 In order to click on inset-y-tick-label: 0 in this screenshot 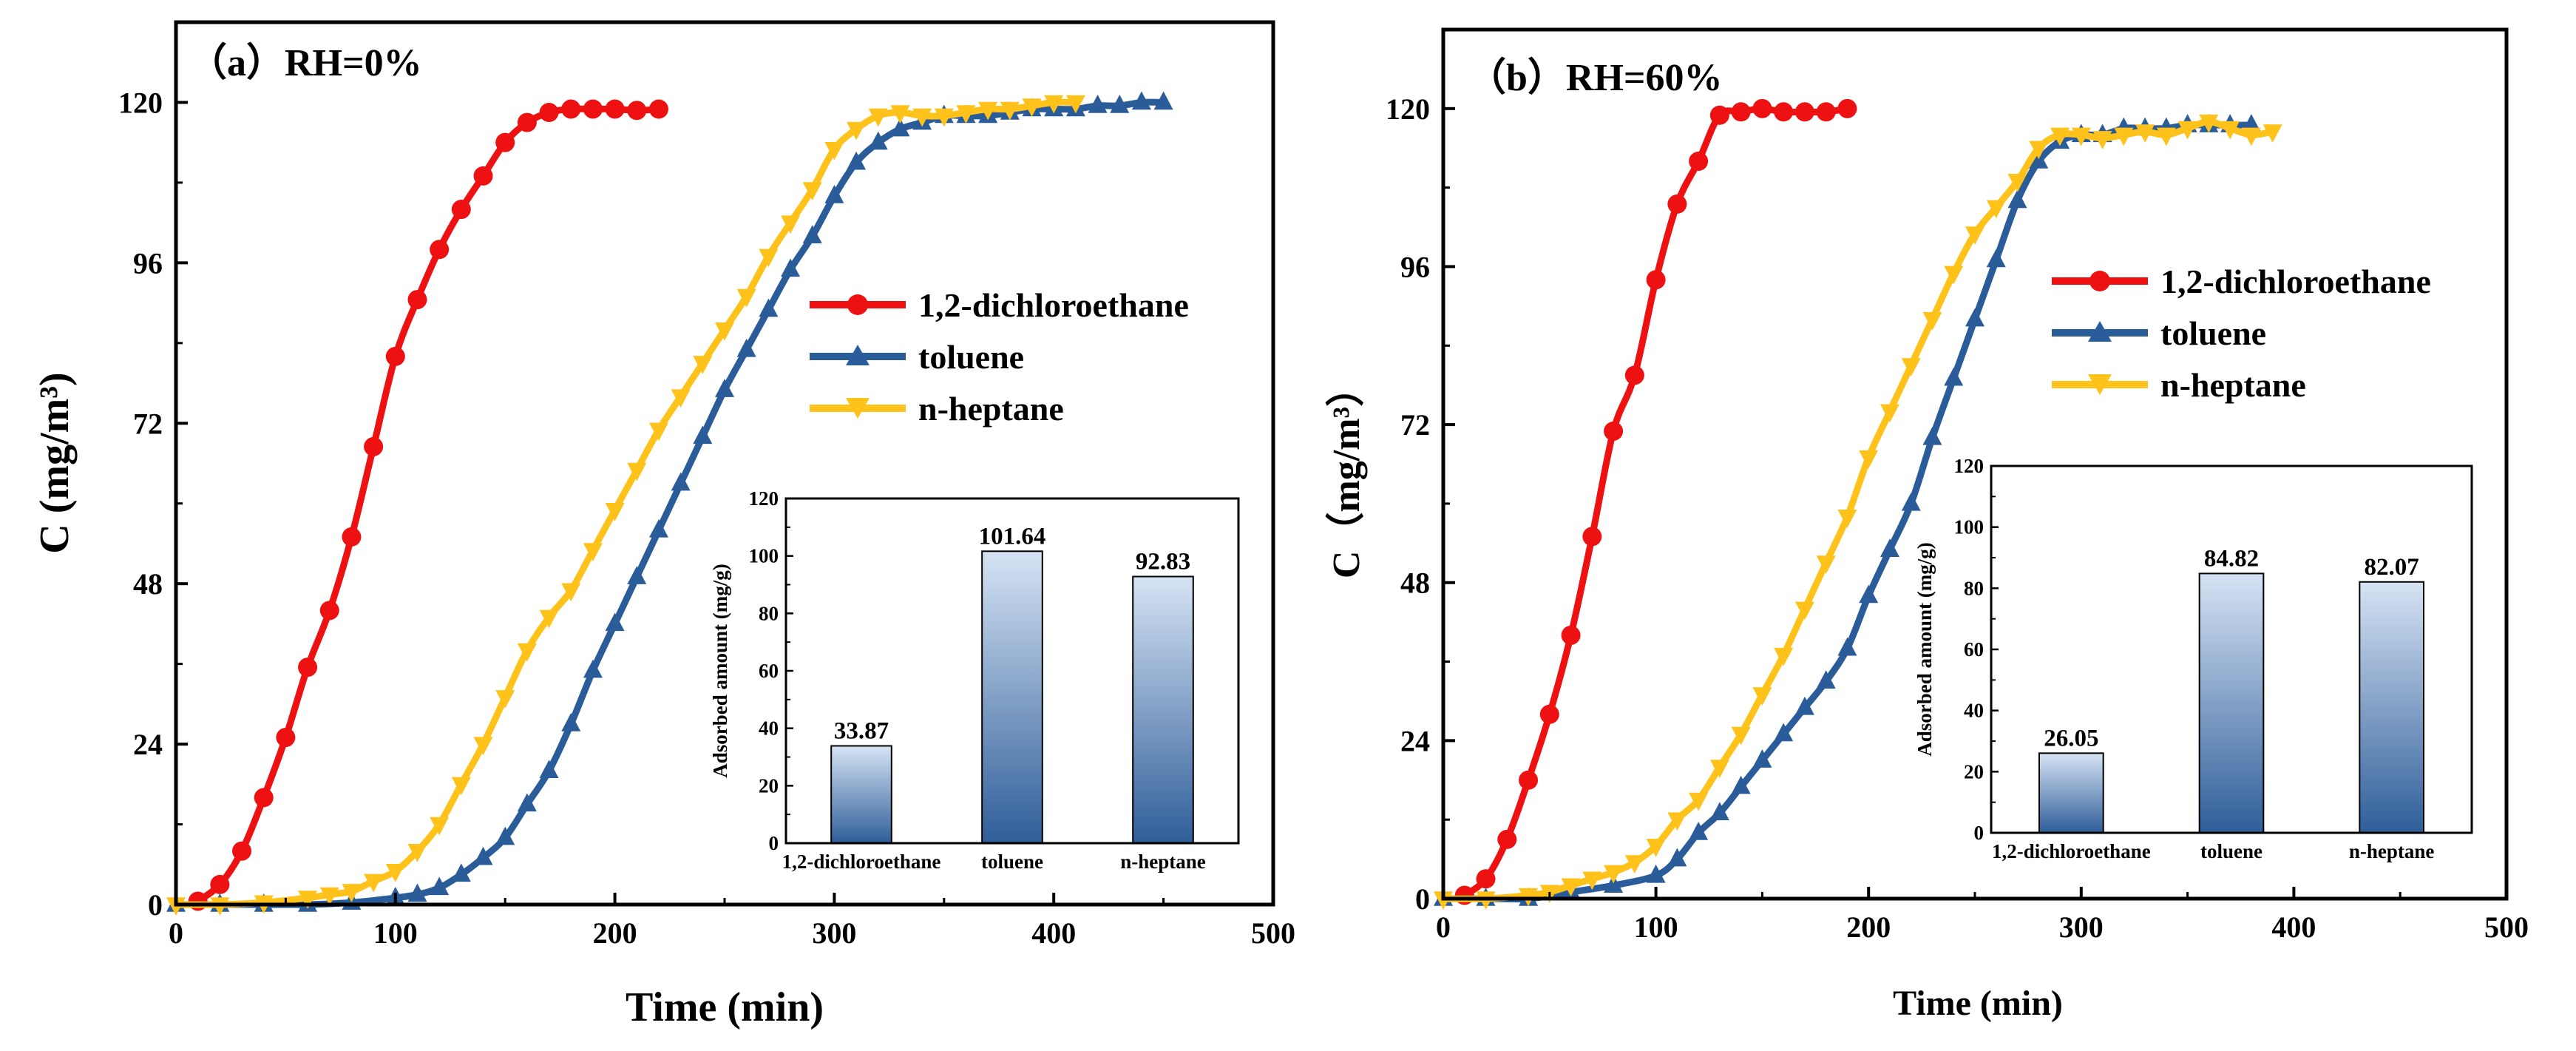, I will do `click(774, 843)`.